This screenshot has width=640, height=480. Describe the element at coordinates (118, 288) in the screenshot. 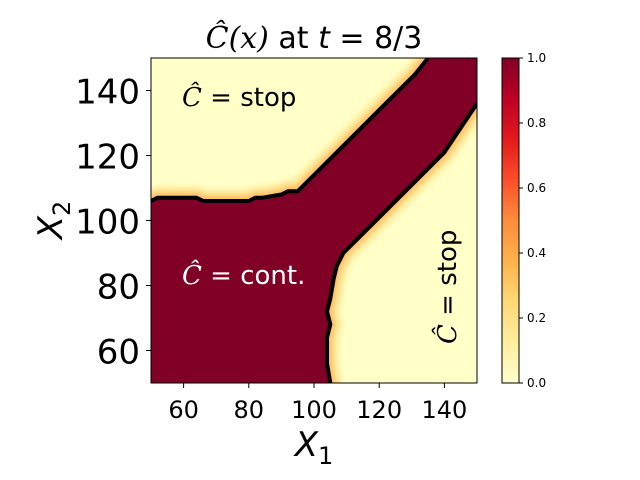

I see `y-tick-label: 80` at that location.